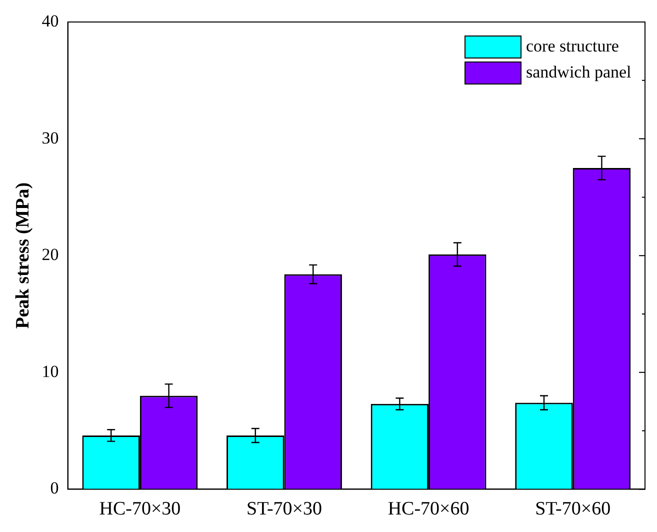  What do you see at coordinates (23, 255) in the screenshot?
I see `y-axis-title: Peak stress (MPa)` at bounding box center [23, 255].